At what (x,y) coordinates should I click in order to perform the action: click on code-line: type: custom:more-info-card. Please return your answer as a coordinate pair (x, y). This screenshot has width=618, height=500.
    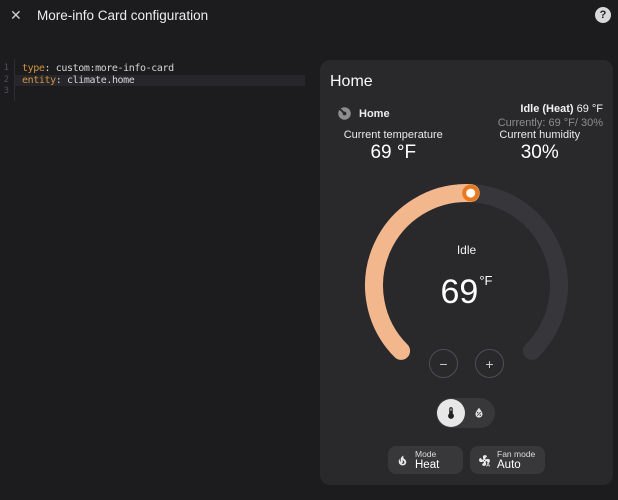
    Looking at the image, I should click on (160, 69).